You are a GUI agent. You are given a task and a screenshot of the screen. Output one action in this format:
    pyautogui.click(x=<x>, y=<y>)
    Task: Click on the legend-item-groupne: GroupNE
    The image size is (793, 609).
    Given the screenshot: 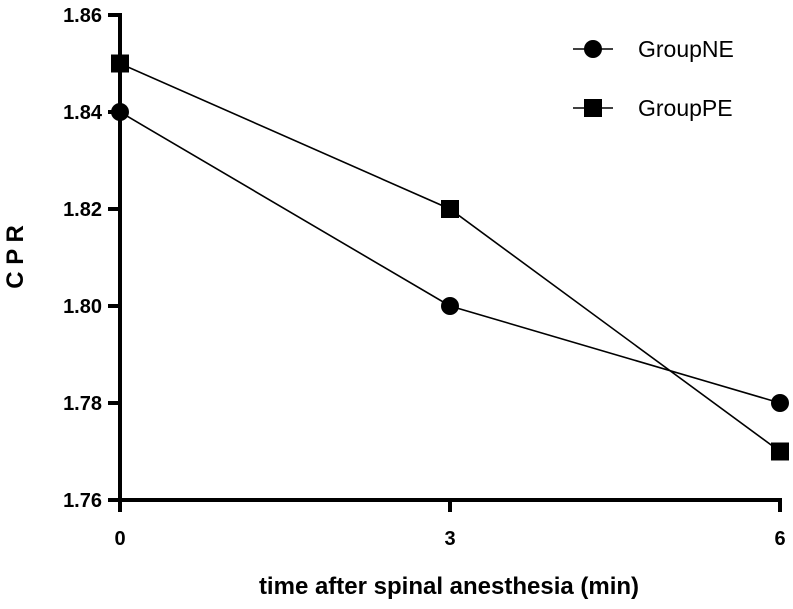 What is the action you would take?
    pyautogui.click(x=653, y=49)
    